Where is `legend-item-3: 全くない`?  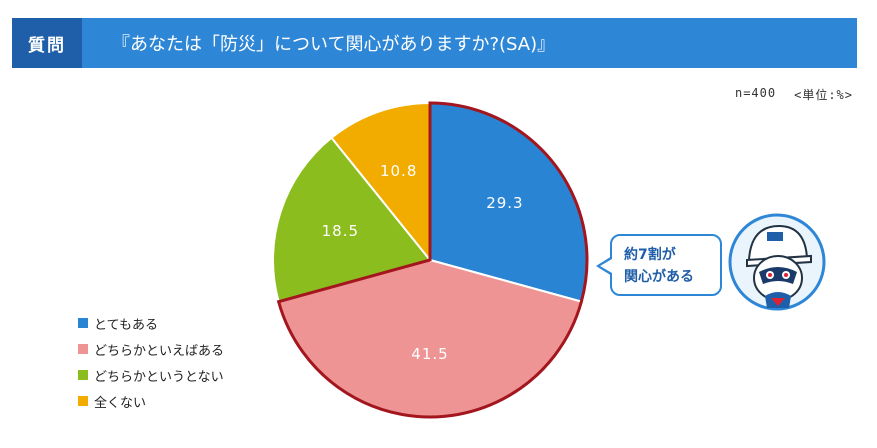 legend-item-3: 全くない is located at coordinates (151, 401).